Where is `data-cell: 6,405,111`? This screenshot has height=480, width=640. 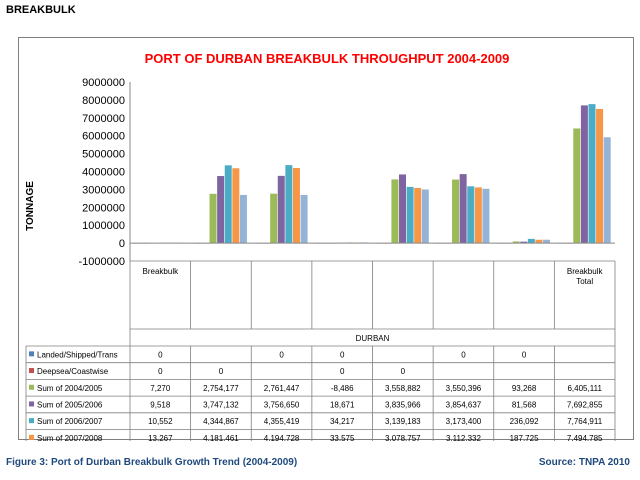 data-cell: 6,405,111 is located at coordinates (584, 388).